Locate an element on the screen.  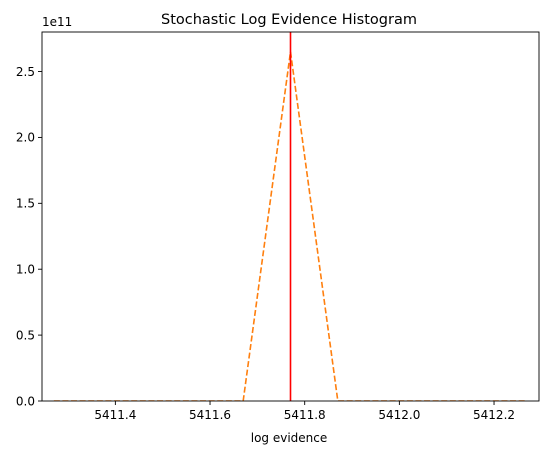
y-scale-label: 1e11 is located at coordinates (57, 22).